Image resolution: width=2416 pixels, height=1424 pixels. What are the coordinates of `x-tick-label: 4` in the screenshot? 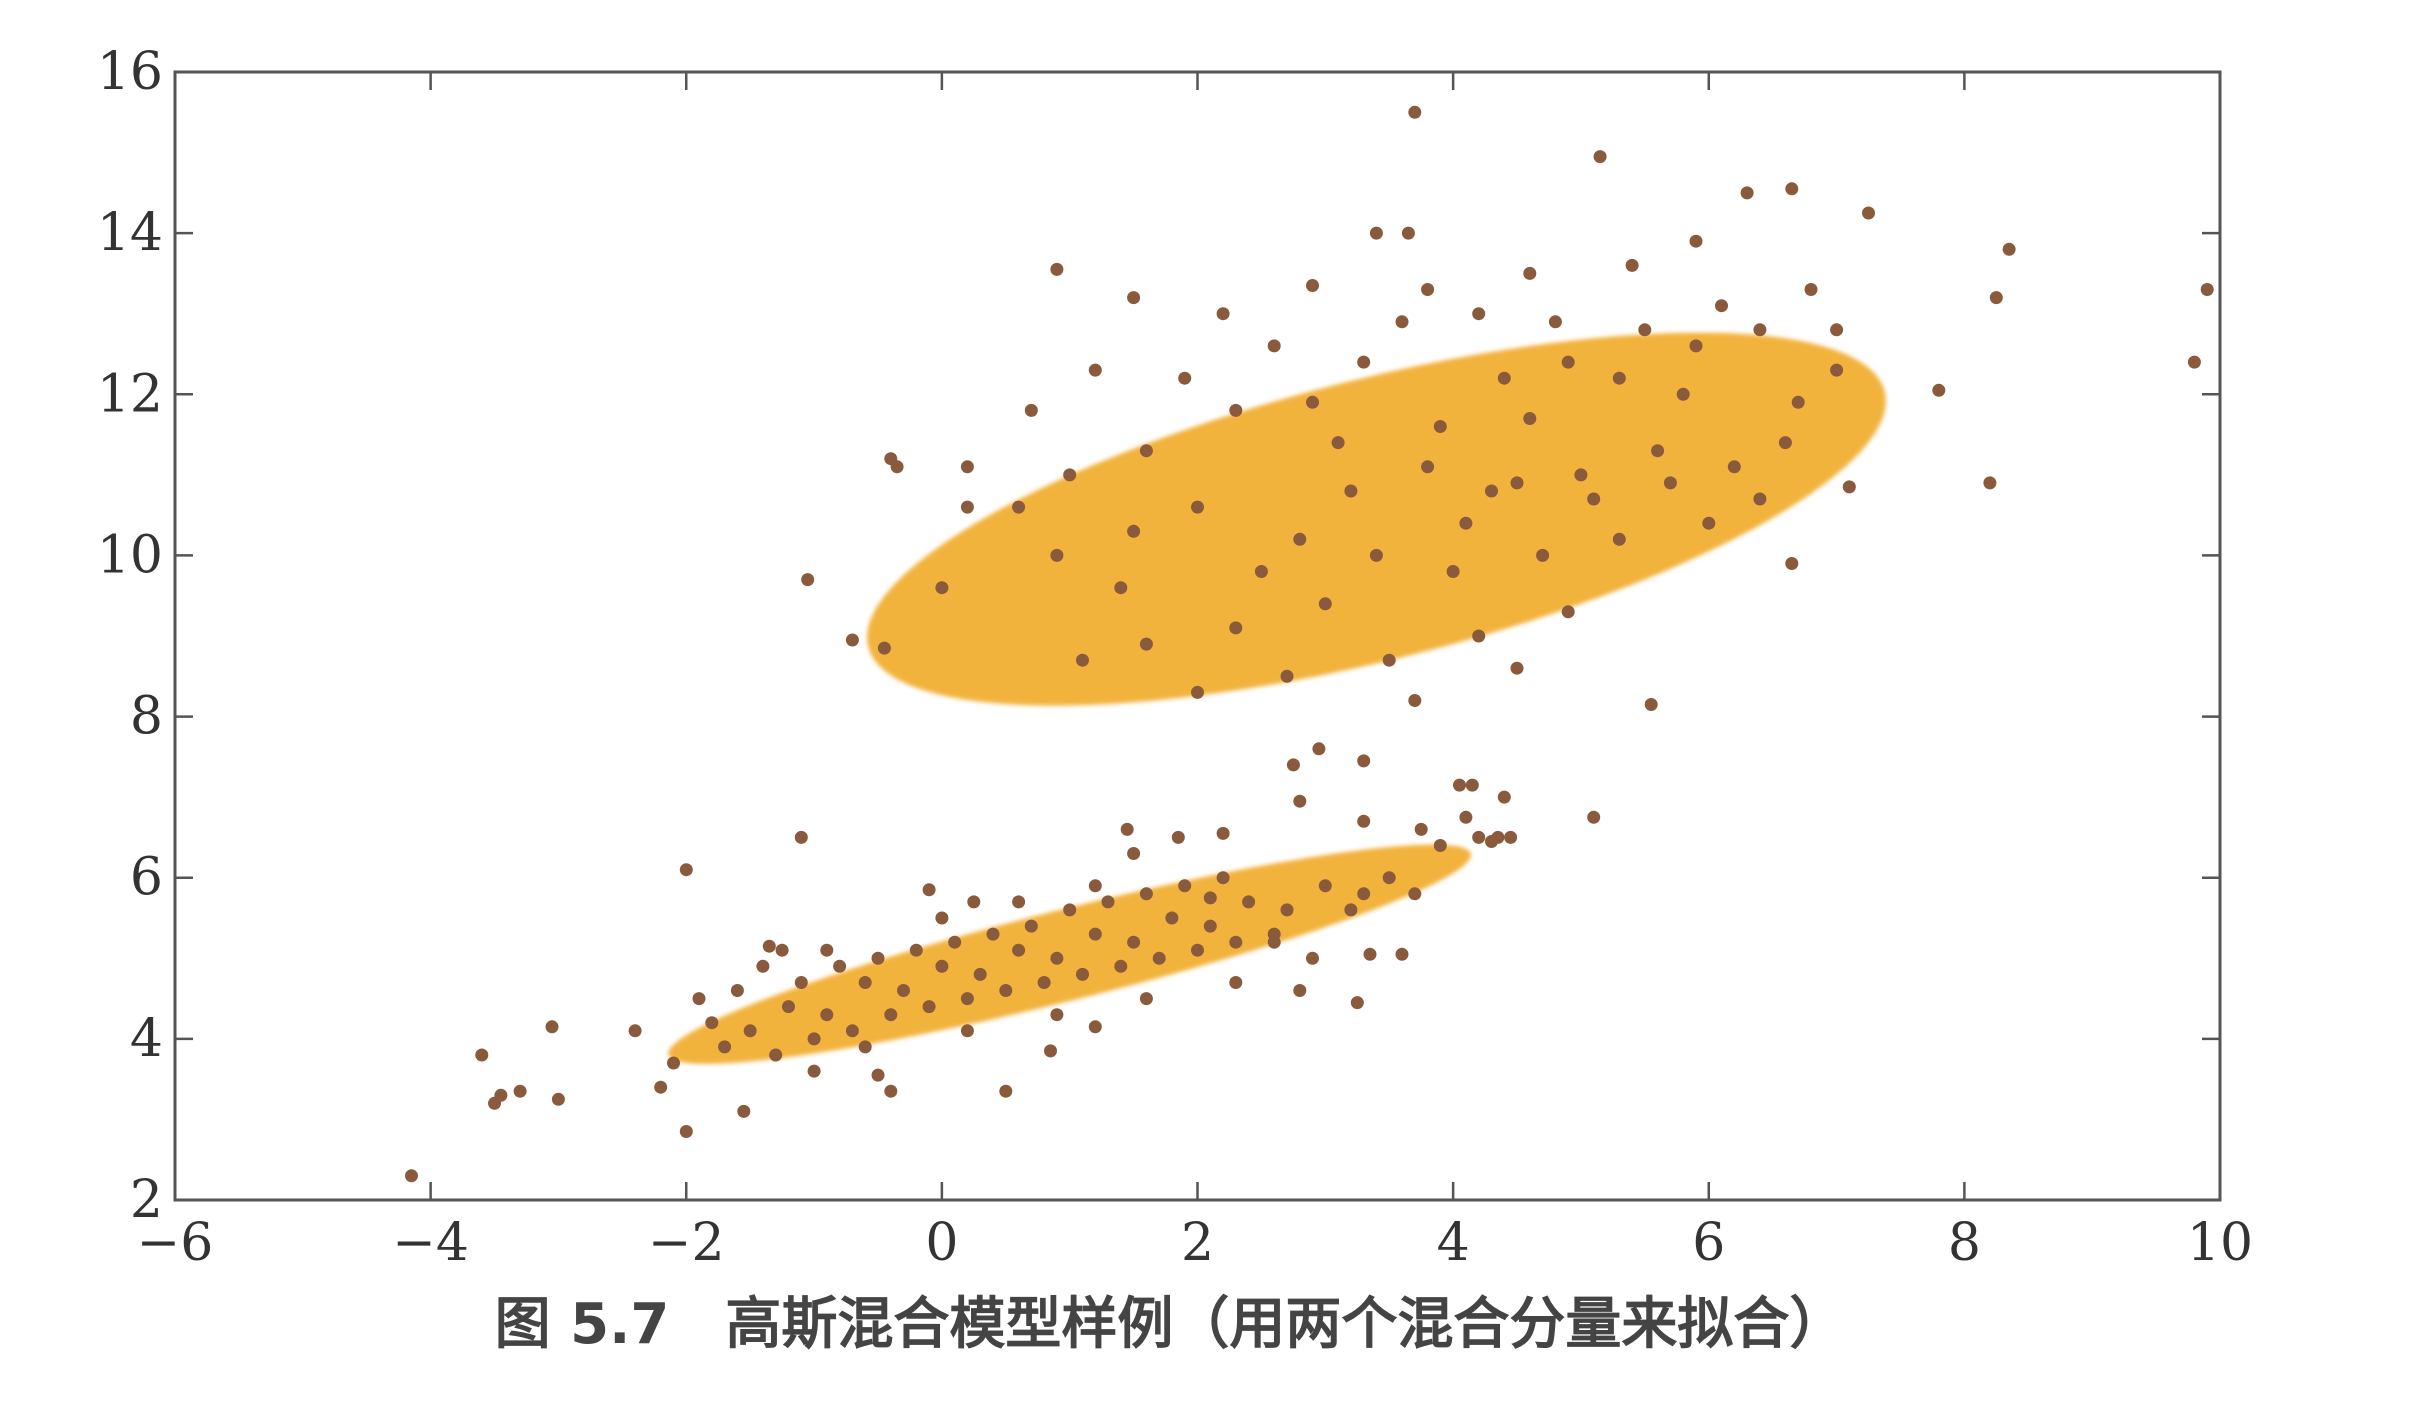 It's located at (1453, 1243).